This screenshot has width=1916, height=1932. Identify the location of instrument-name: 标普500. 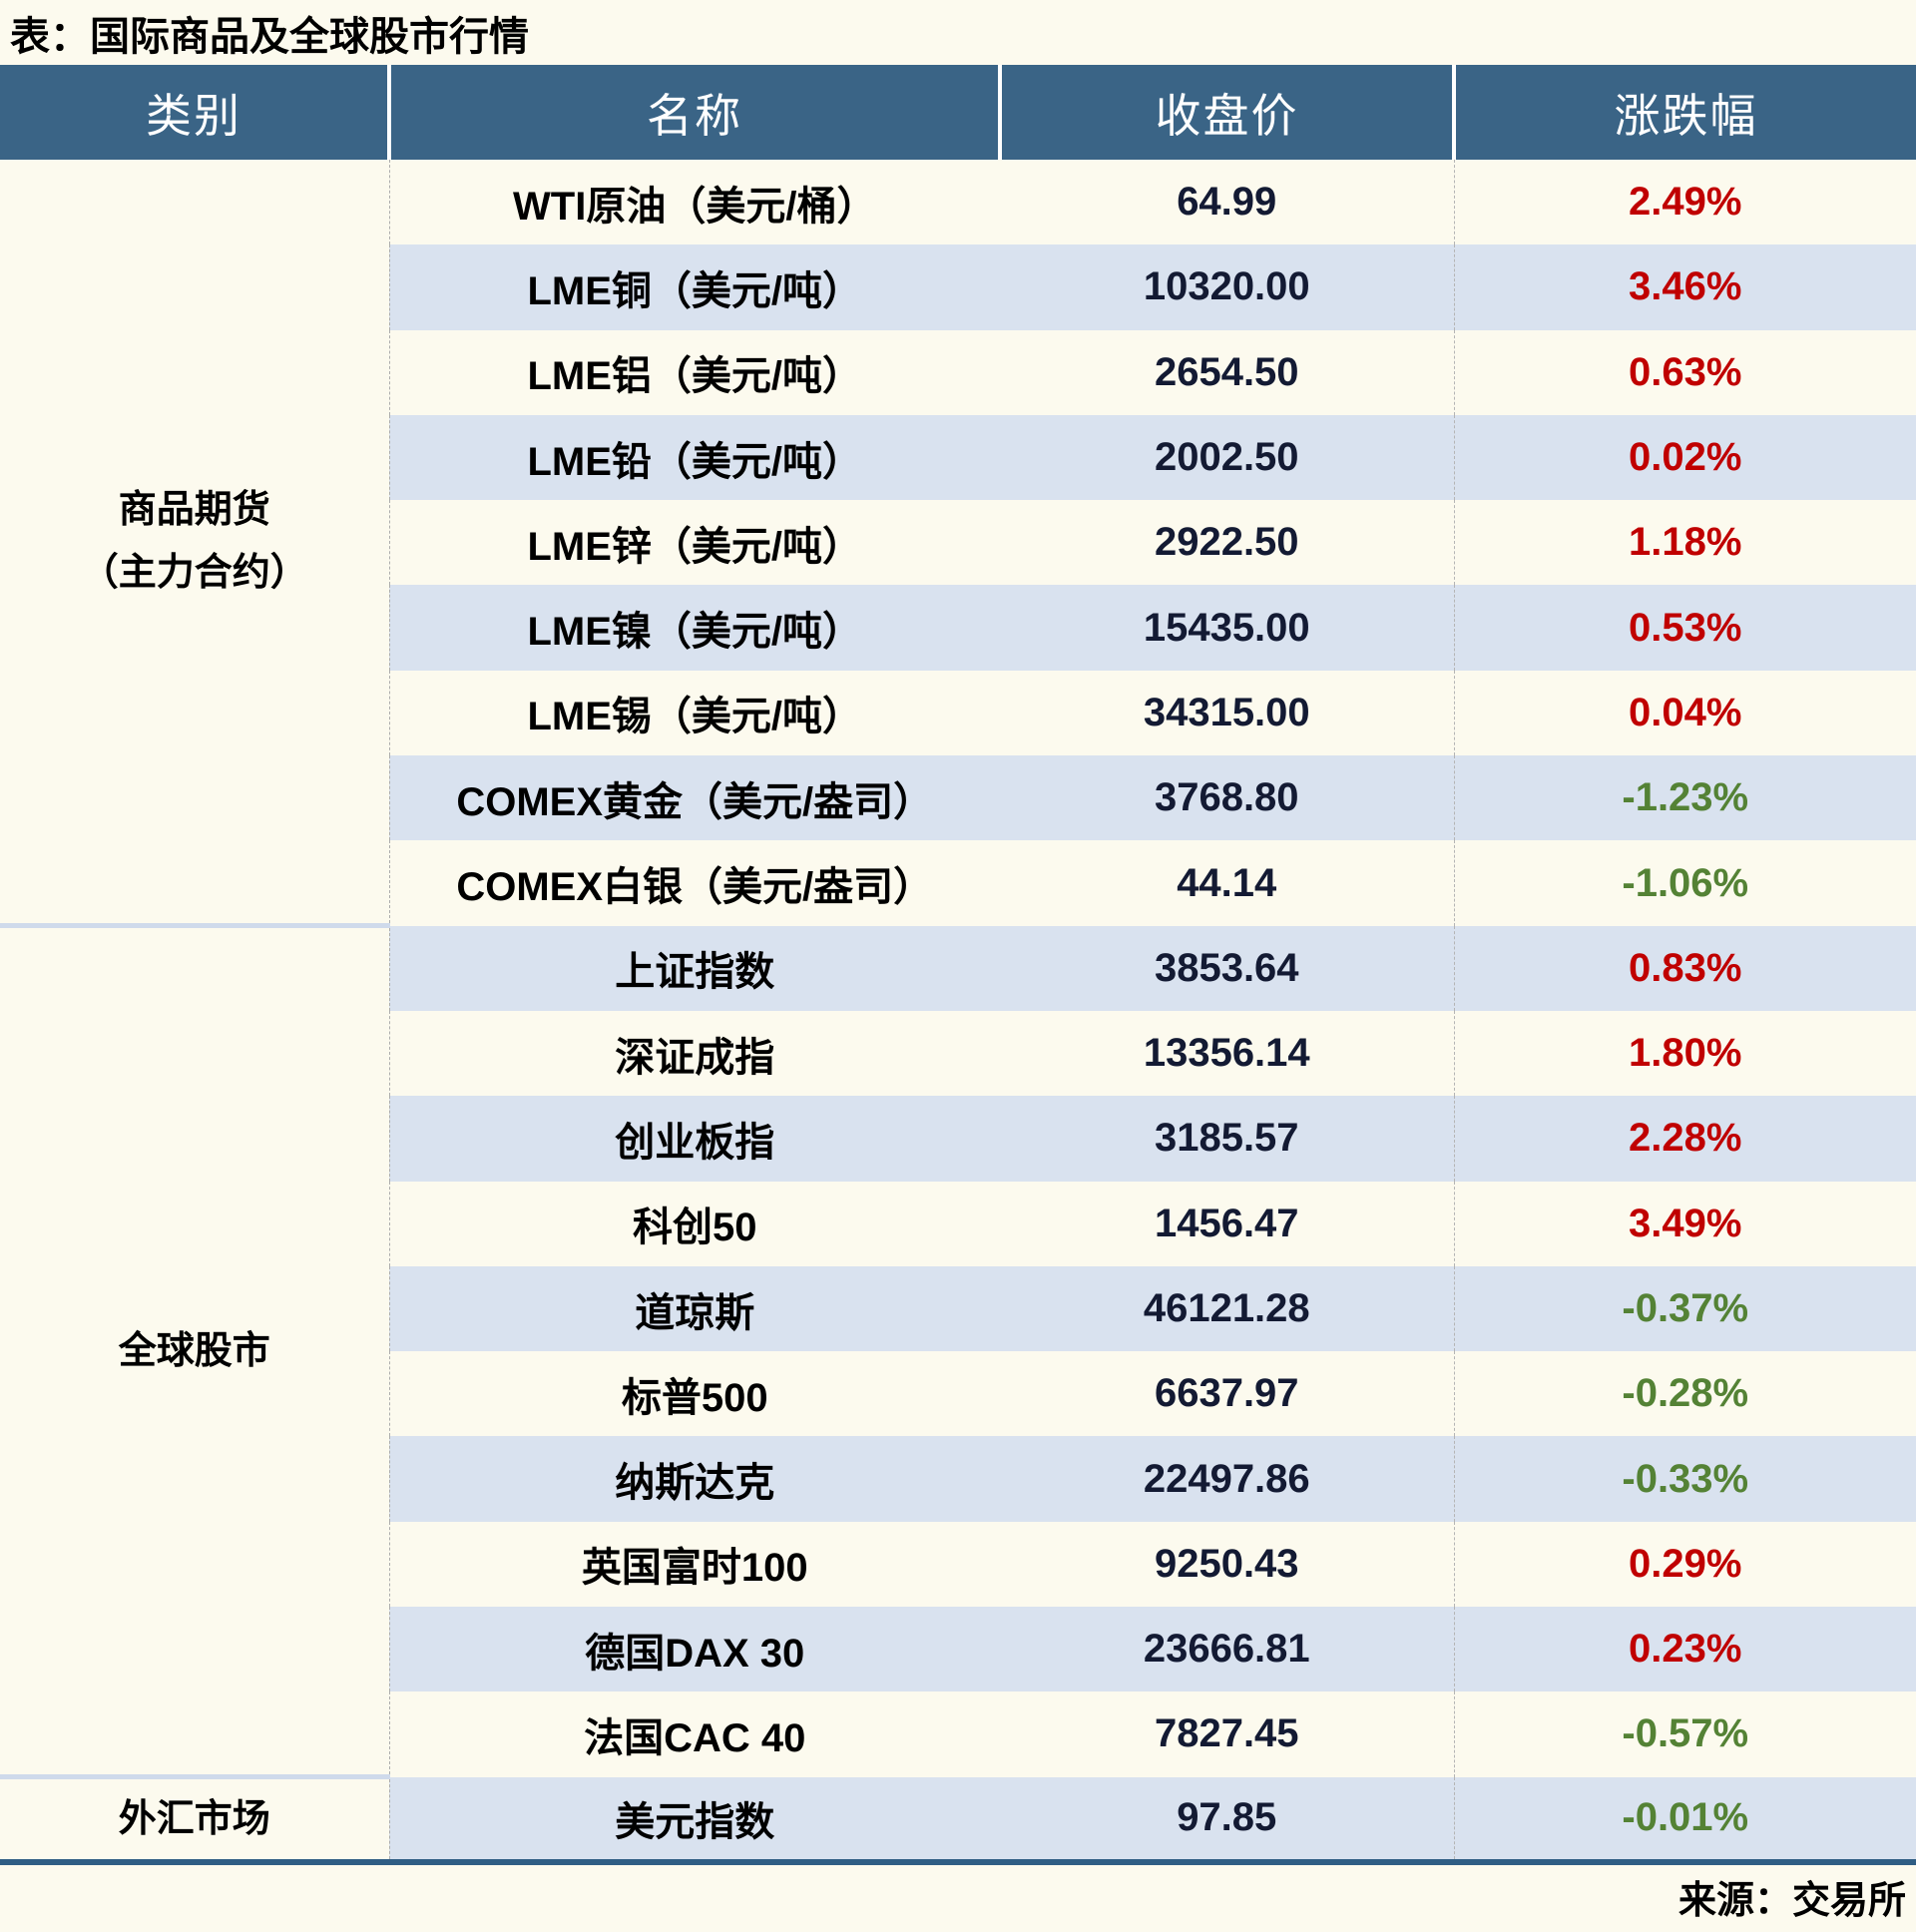
(694, 1397).